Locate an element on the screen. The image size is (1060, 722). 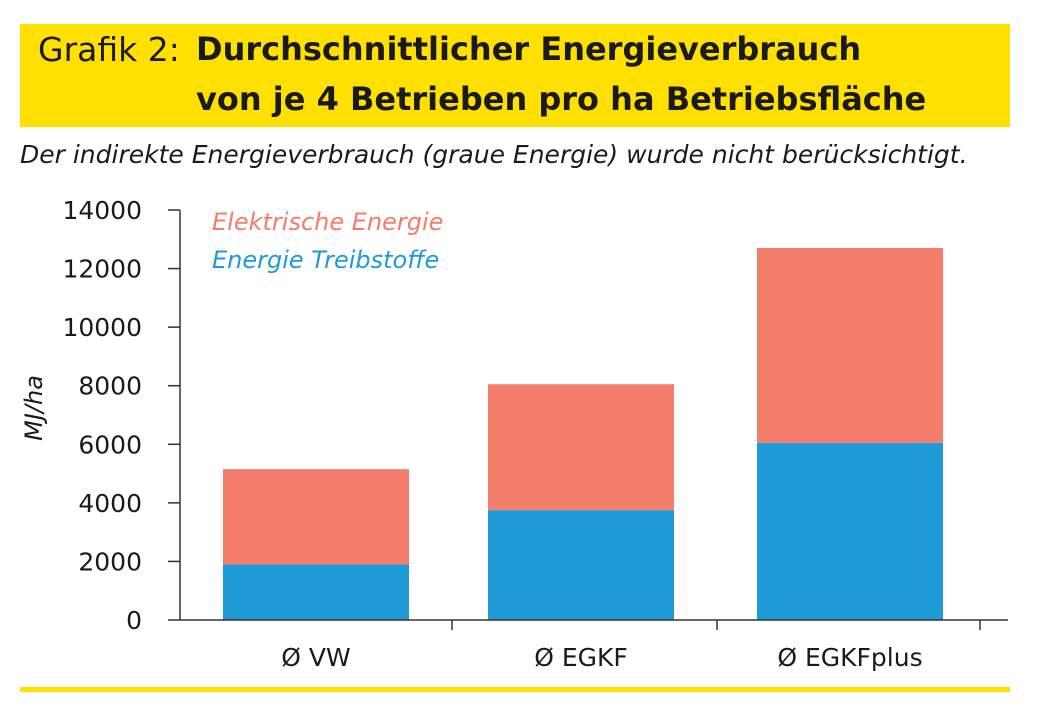
y-tick-label: 8000 is located at coordinates (110, 386).